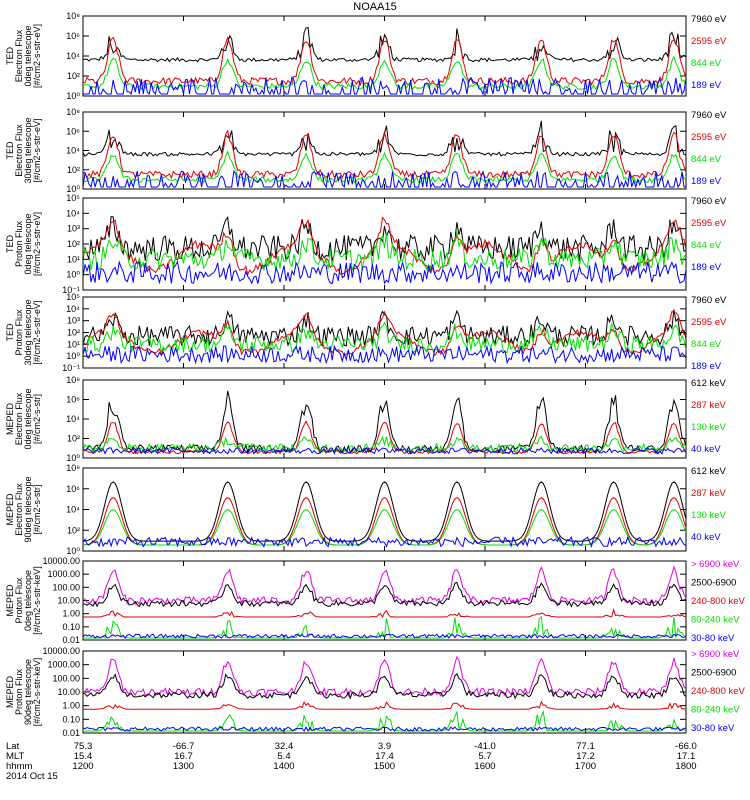 The width and height of the screenshot is (750, 800). I want to click on y-tick-label: 10³, so click(73, 229).